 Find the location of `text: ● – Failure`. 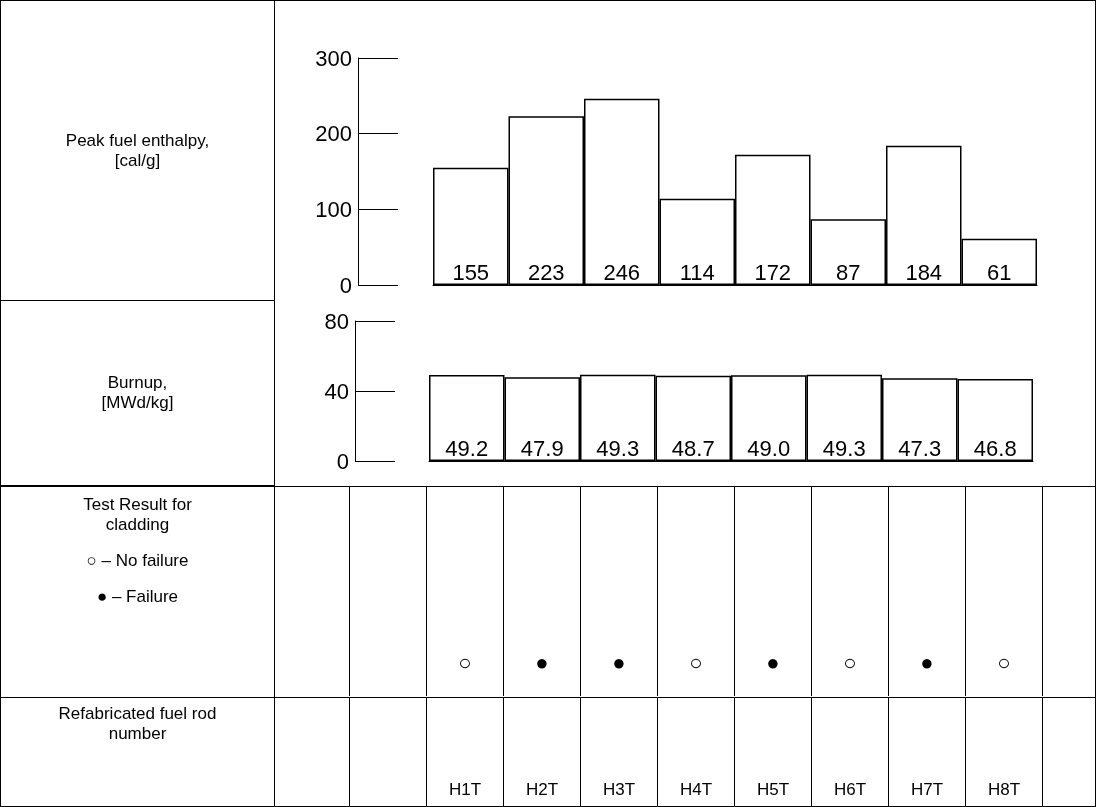

text: ● – Failure is located at coordinates (137, 597).